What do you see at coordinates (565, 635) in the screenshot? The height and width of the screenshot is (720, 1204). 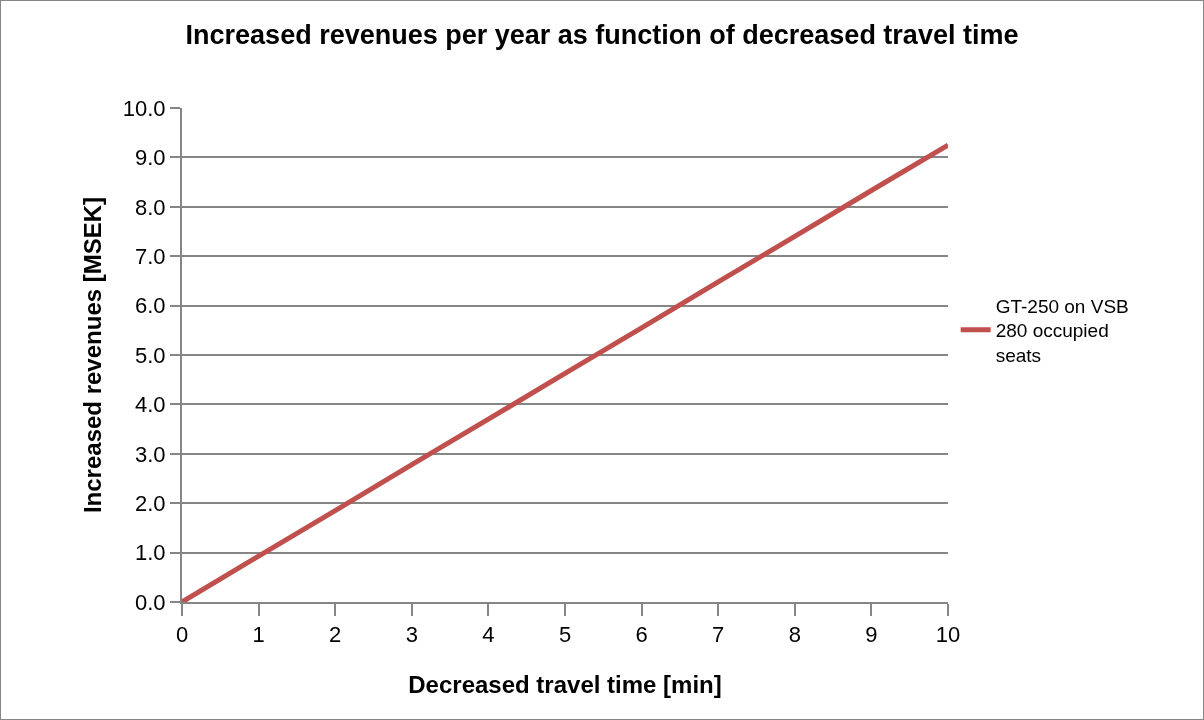 I see `x-tick-label: 5` at bounding box center [565, 635].